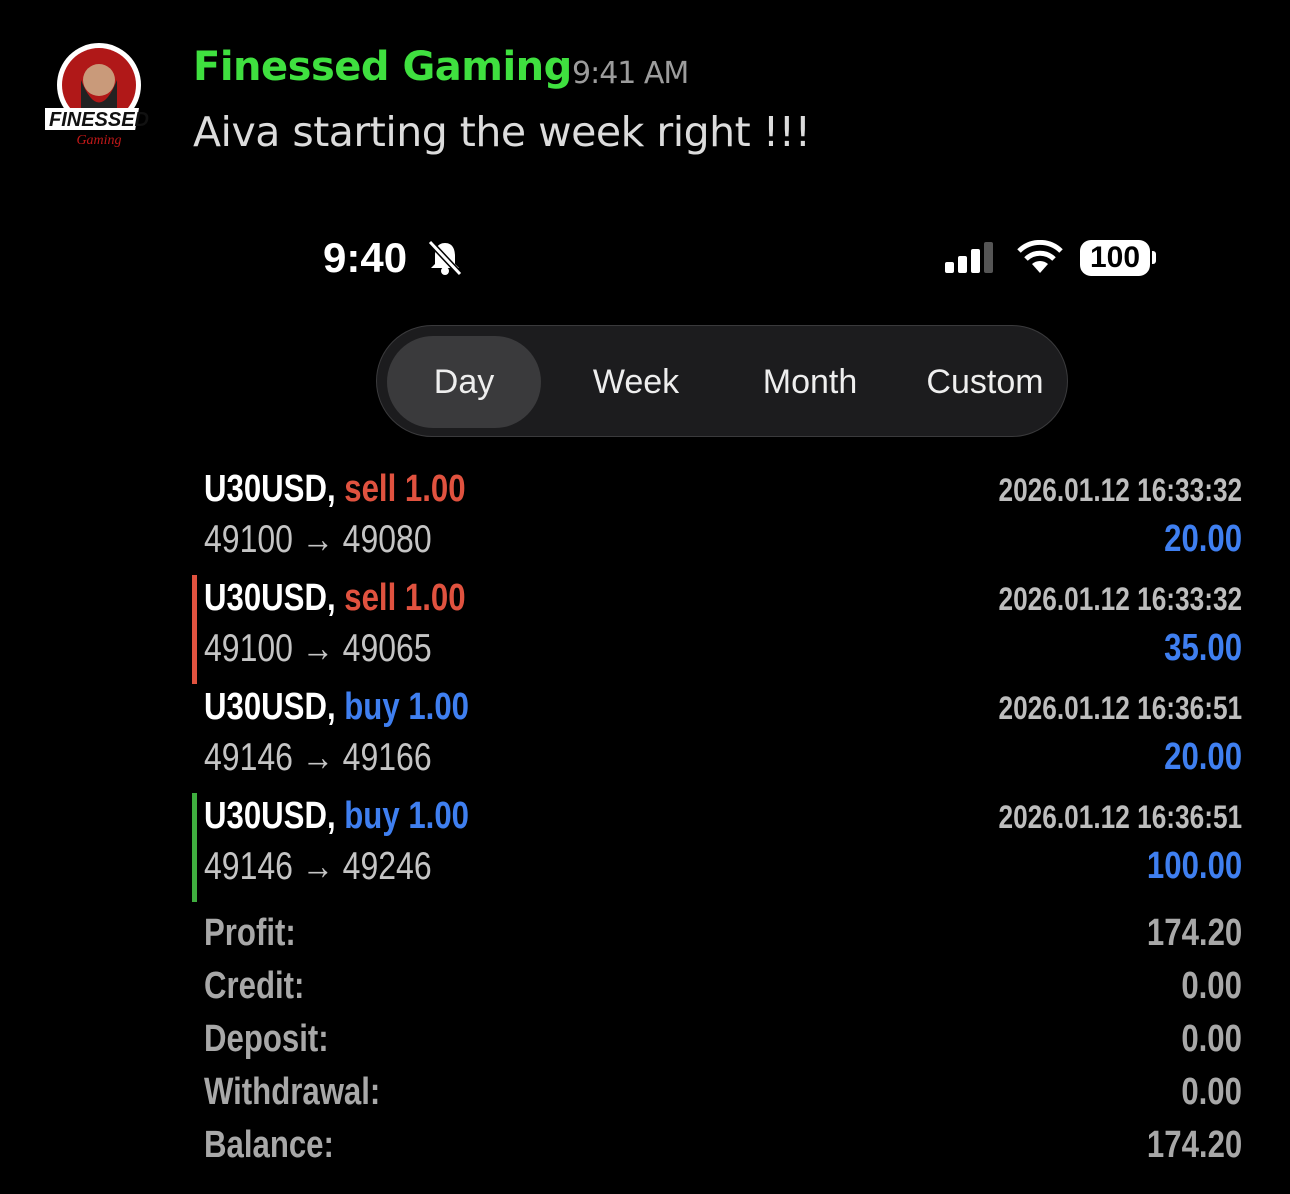 This screenshot has height=1194, width=1290. Describe the element at coordinates (292, 1092) in the screenshot. I see `summary-label: Withdrawal:` at that location.